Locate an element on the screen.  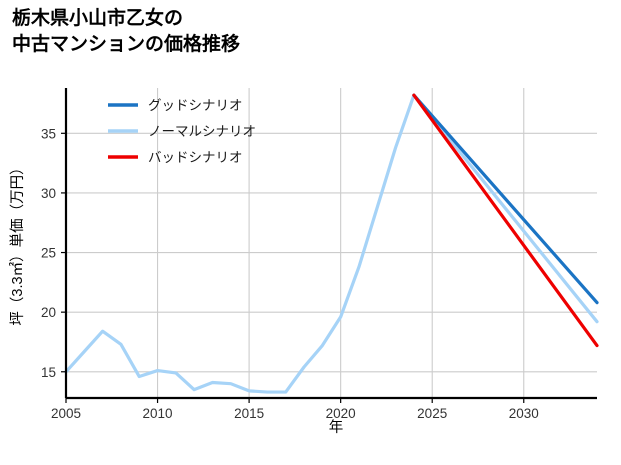
legend-label: バッドシナリオ is located at coordinates (195, 157).